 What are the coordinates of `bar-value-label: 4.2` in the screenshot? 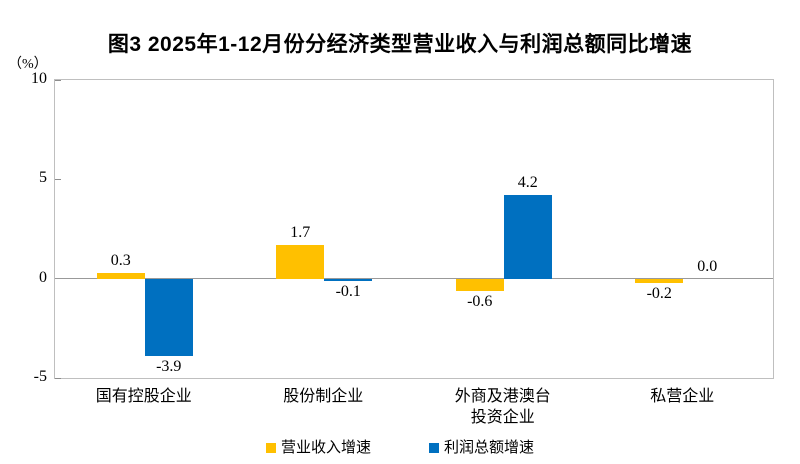 It's located at (527, 183).